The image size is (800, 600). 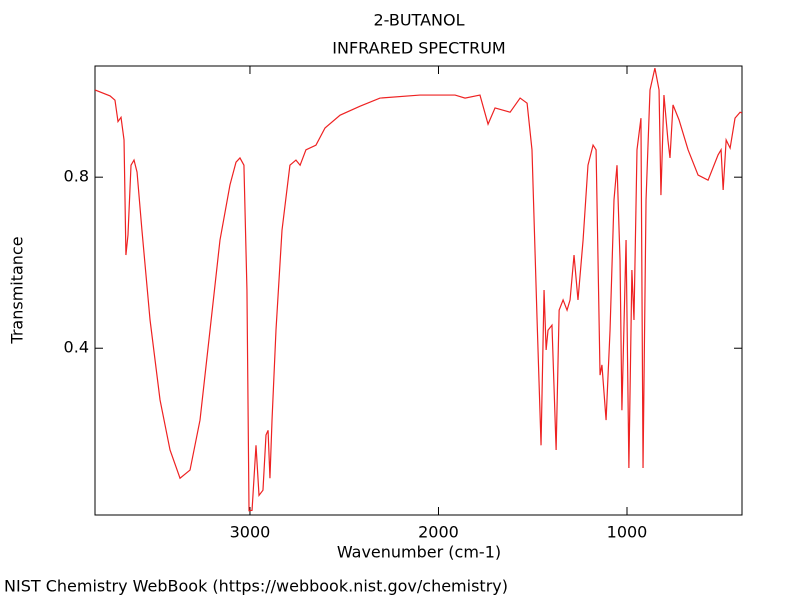 I want to click on chart-subtitle: INFRARED SPECTRUM, so click(x=418, y=48).